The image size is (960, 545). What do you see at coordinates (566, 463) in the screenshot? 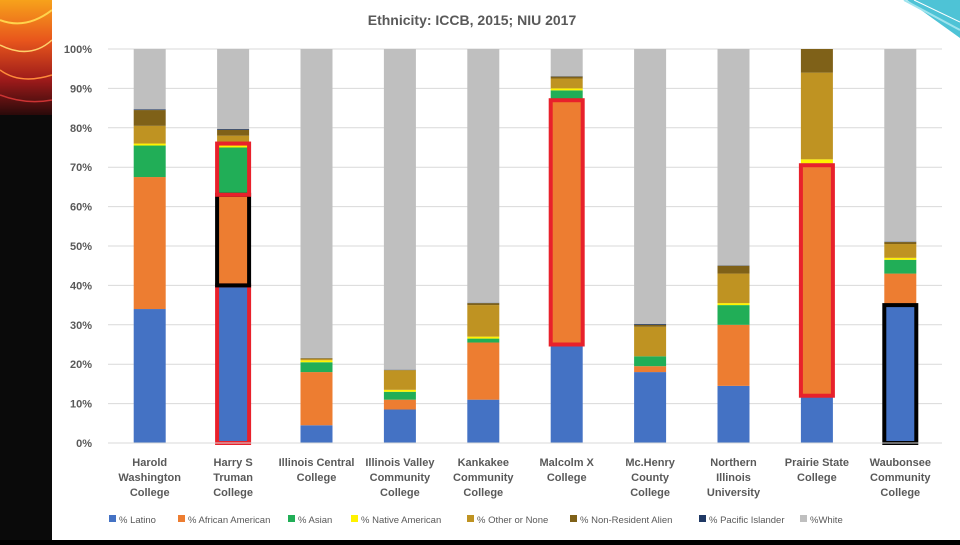
I see `x-tick-label: Malcolm X` at bounding box center [566, 463].